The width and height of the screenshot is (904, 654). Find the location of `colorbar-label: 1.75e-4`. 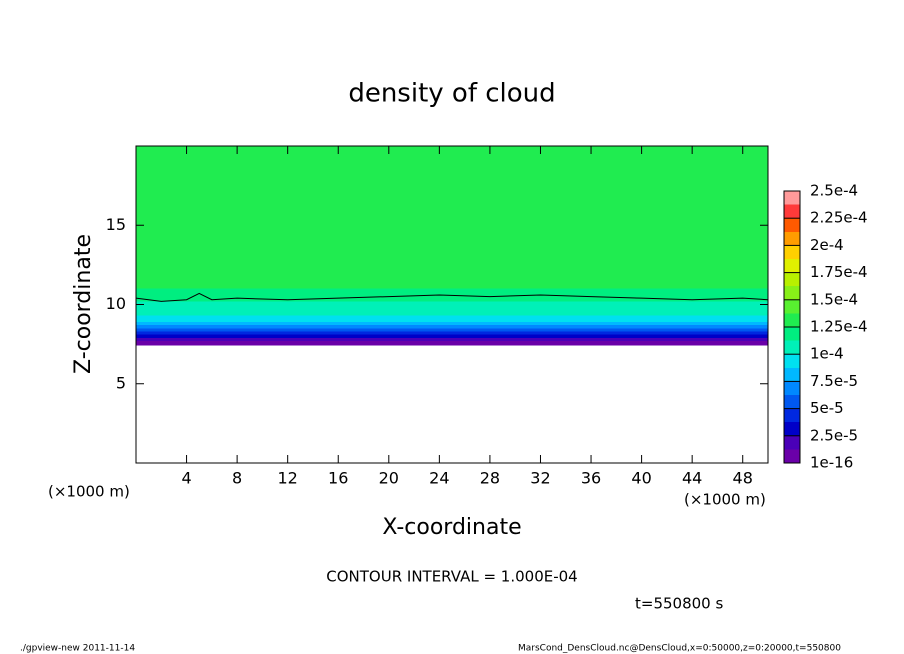

colorbar-label: 1.75e-4 is located at coordinates (839, 272).